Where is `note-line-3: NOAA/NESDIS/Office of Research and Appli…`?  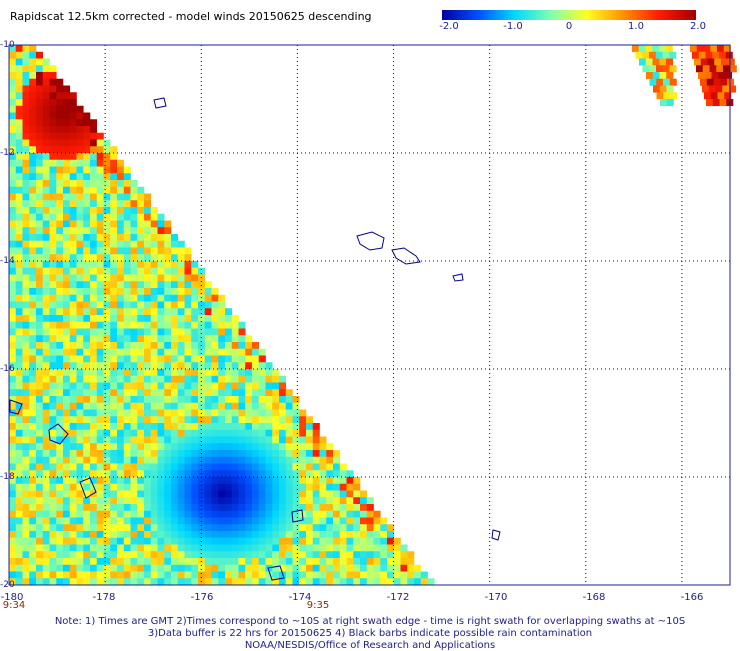
note-line-3: NOAA/NESDIS/Office of Research and Appli… is located at coordinates (370, 645).